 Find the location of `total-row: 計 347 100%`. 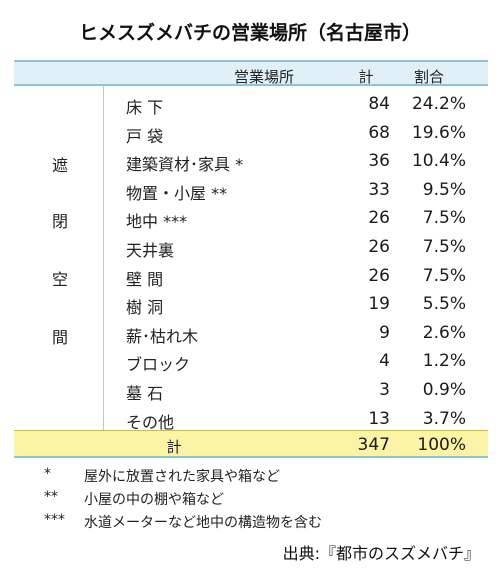

total-row: 計 347 100% is located at coordinates (251, 444).